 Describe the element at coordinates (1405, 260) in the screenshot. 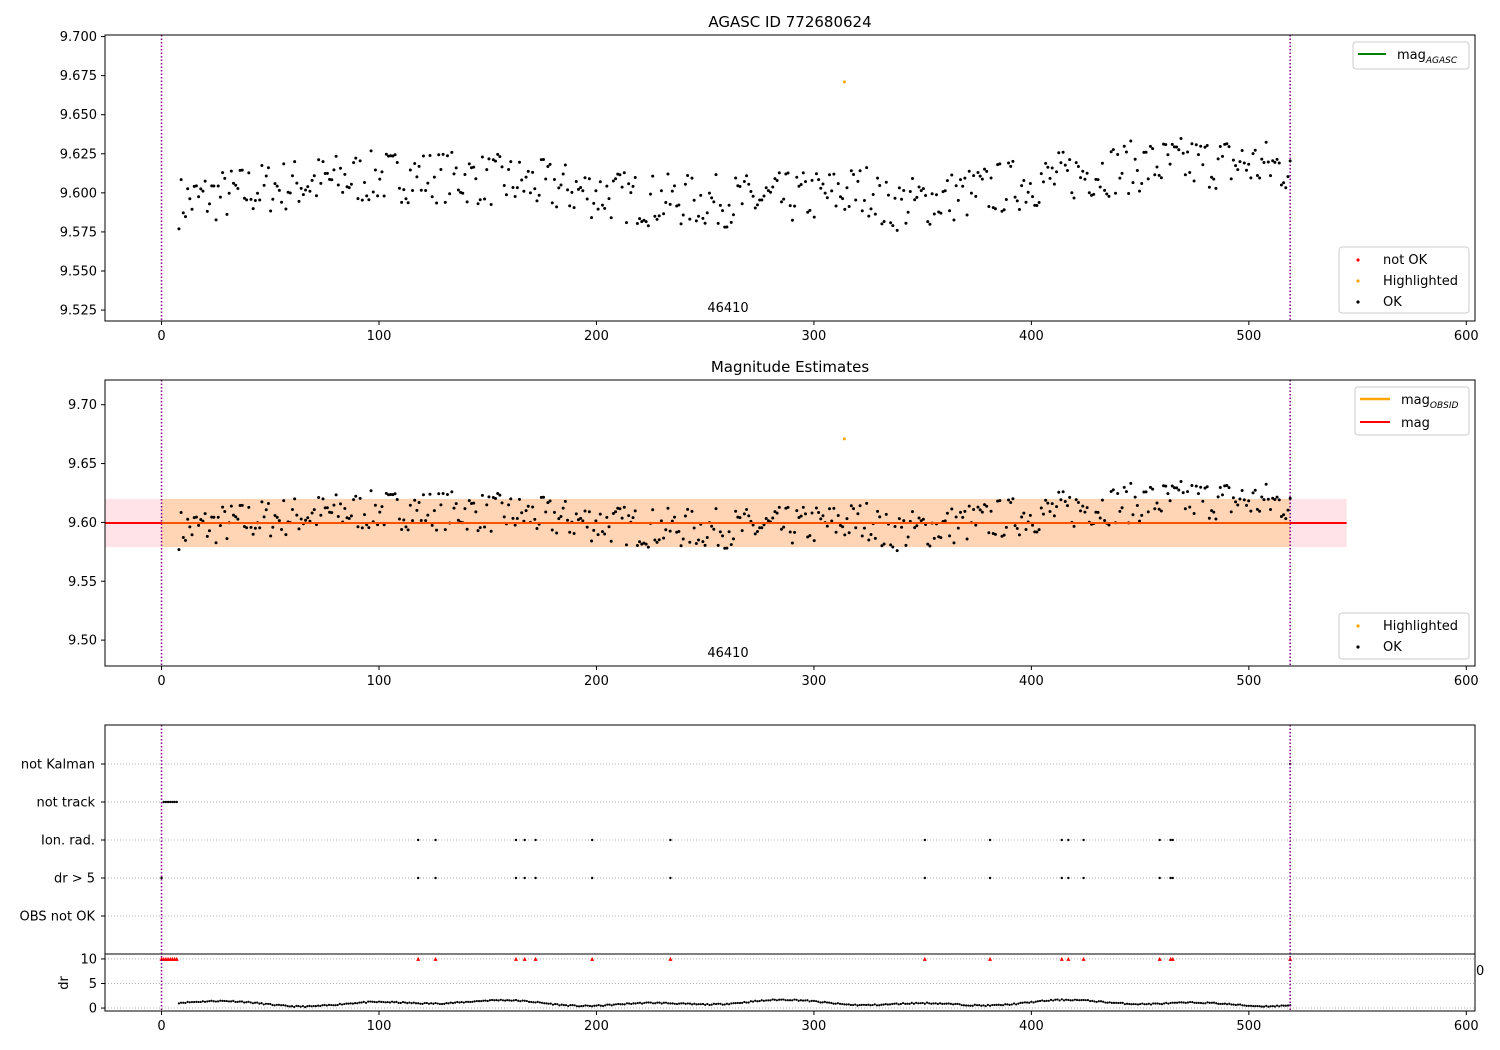

I see `legend-not-ok-label: not OK` at that location.